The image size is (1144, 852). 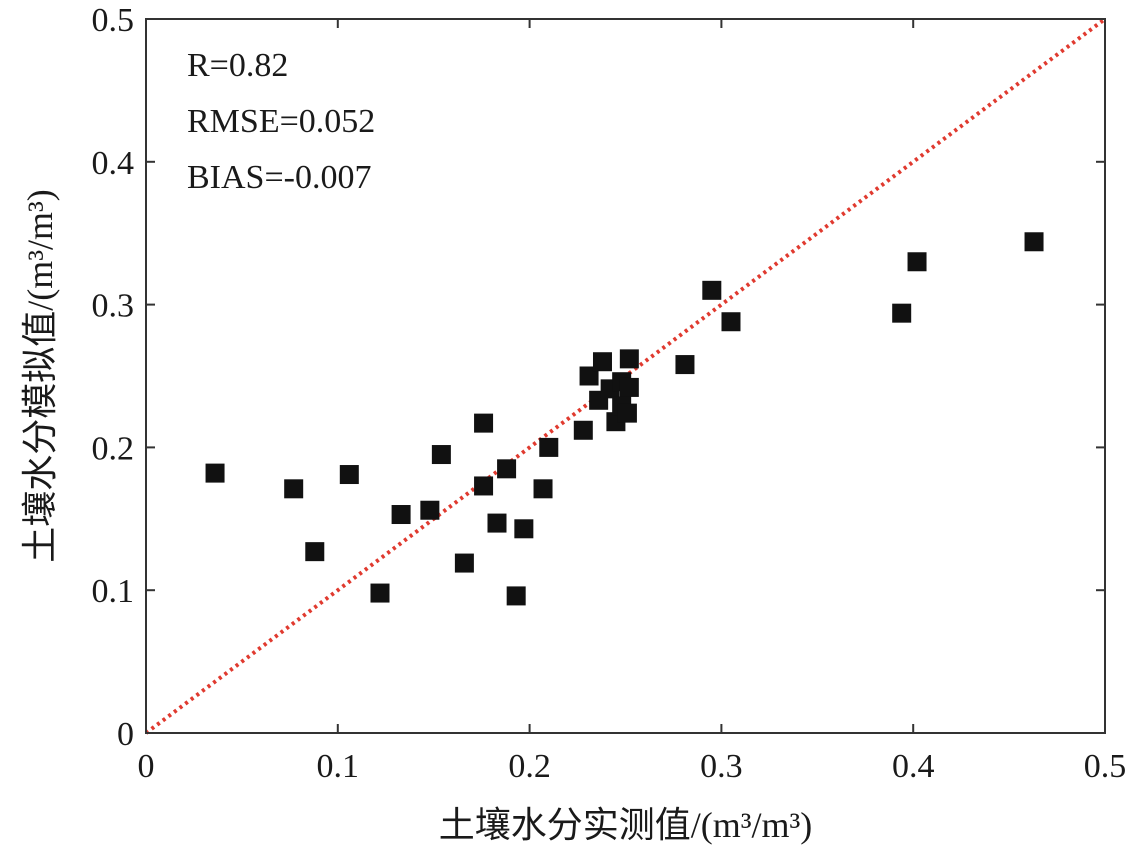 I want to click on x-tick-label: 0.2, so click(x=529, y=766).